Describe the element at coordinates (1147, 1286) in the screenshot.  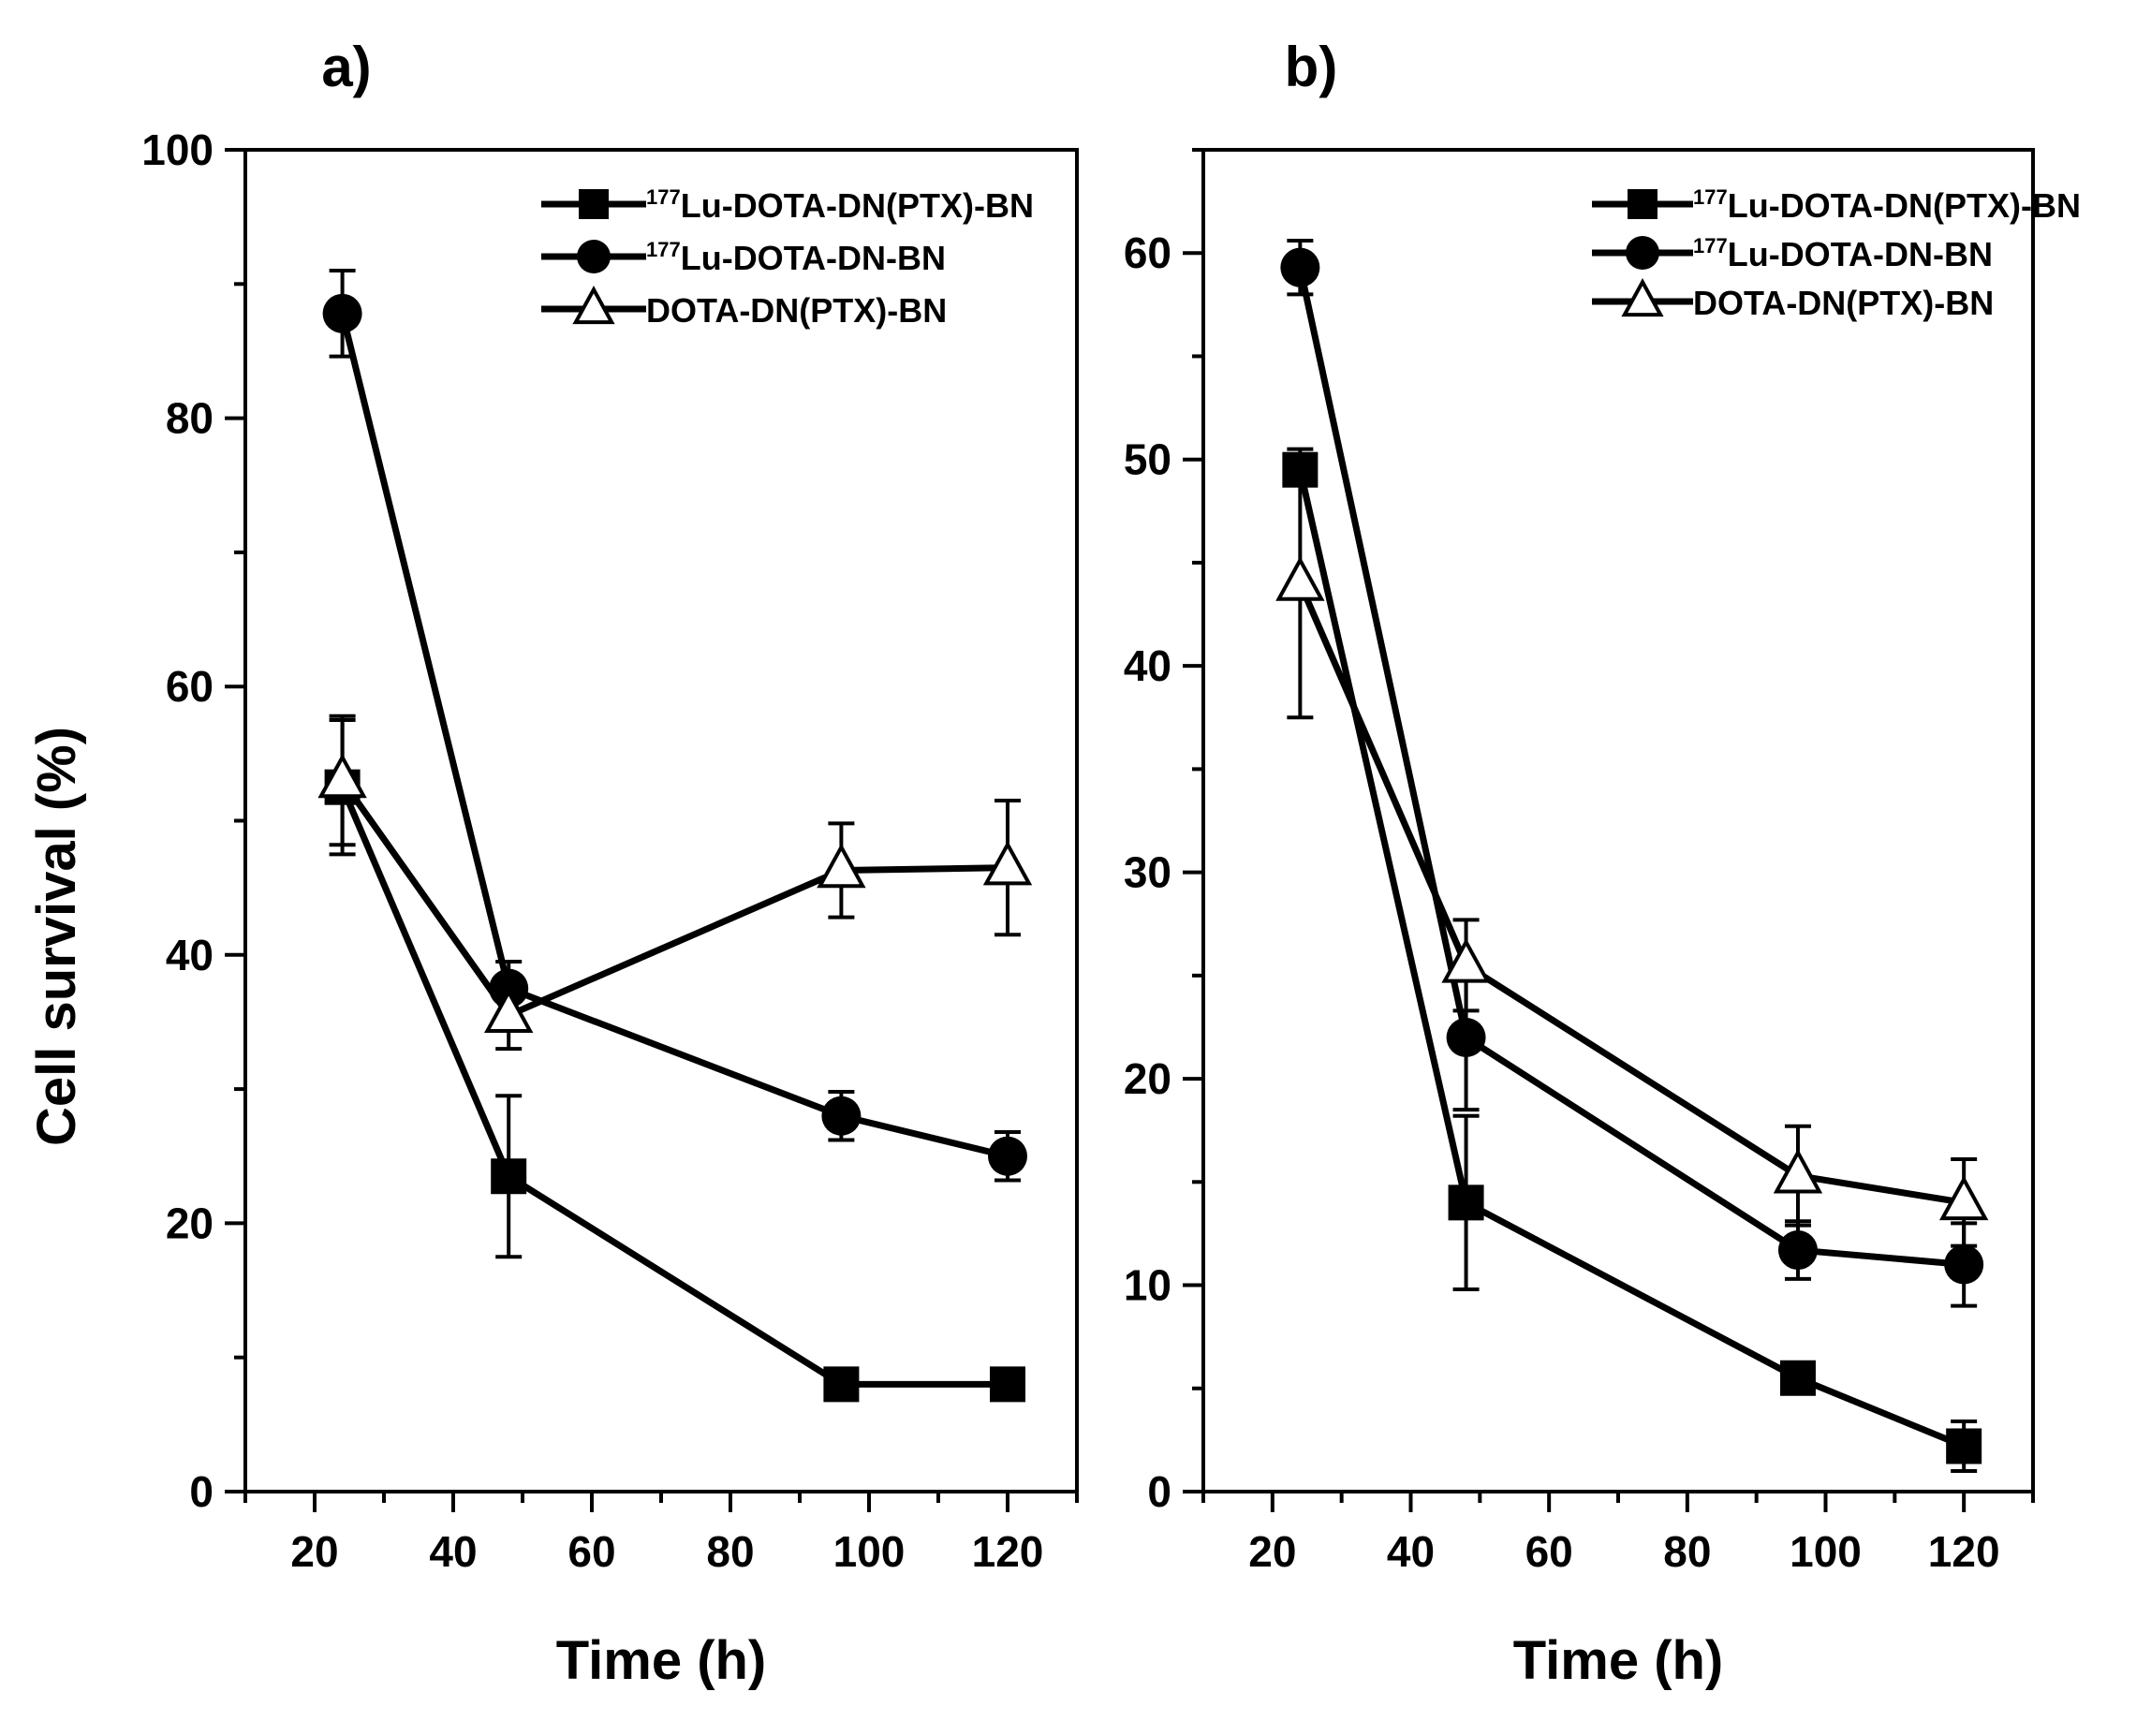
I see `y-tick-label: 10` at that location.